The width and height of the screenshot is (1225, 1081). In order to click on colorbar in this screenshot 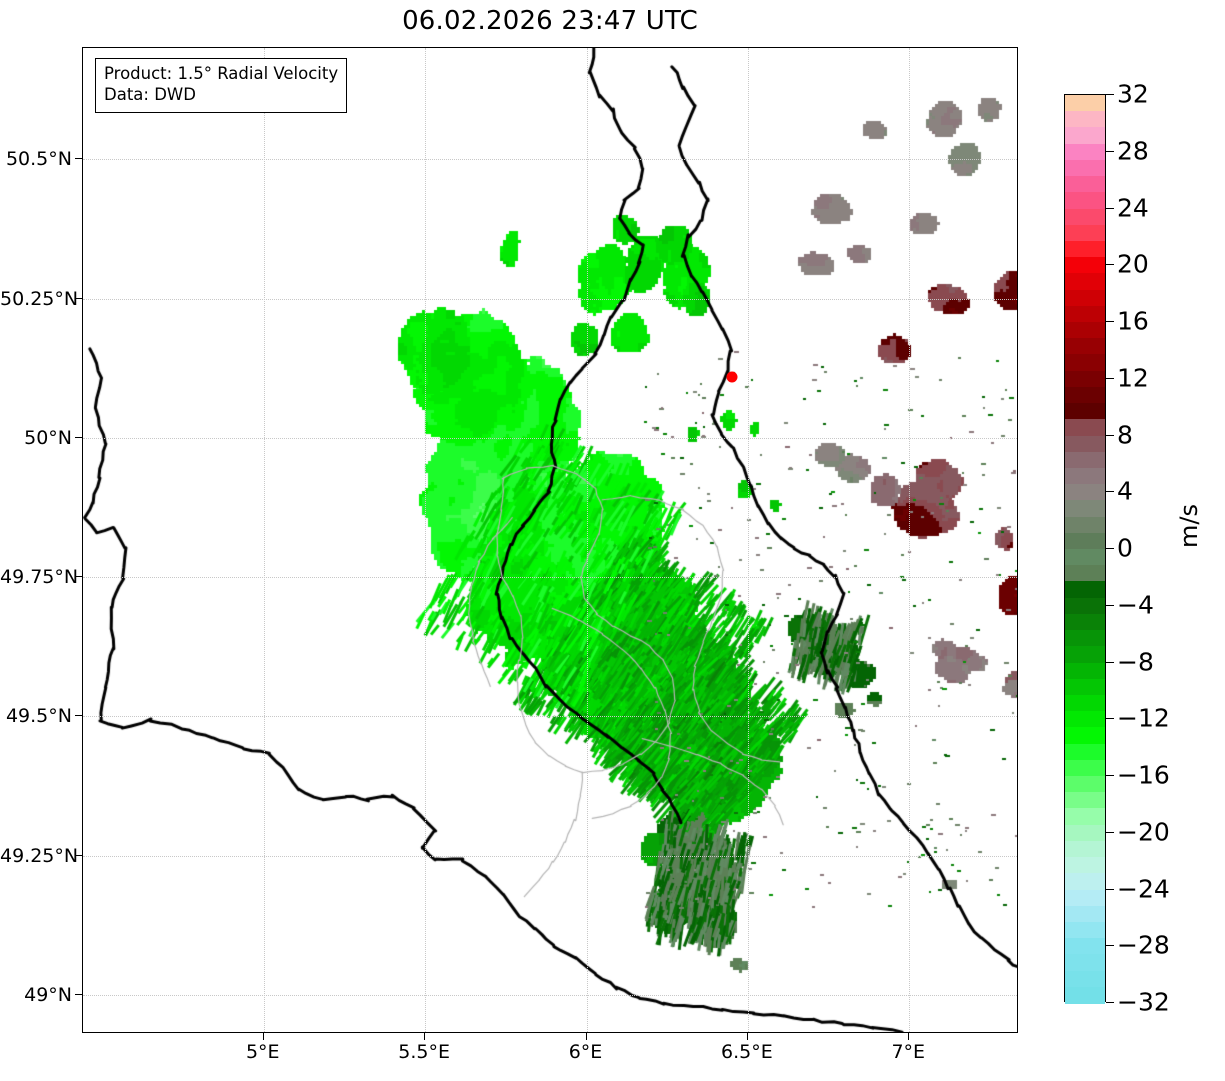, I will do `click(1085, 549)`.